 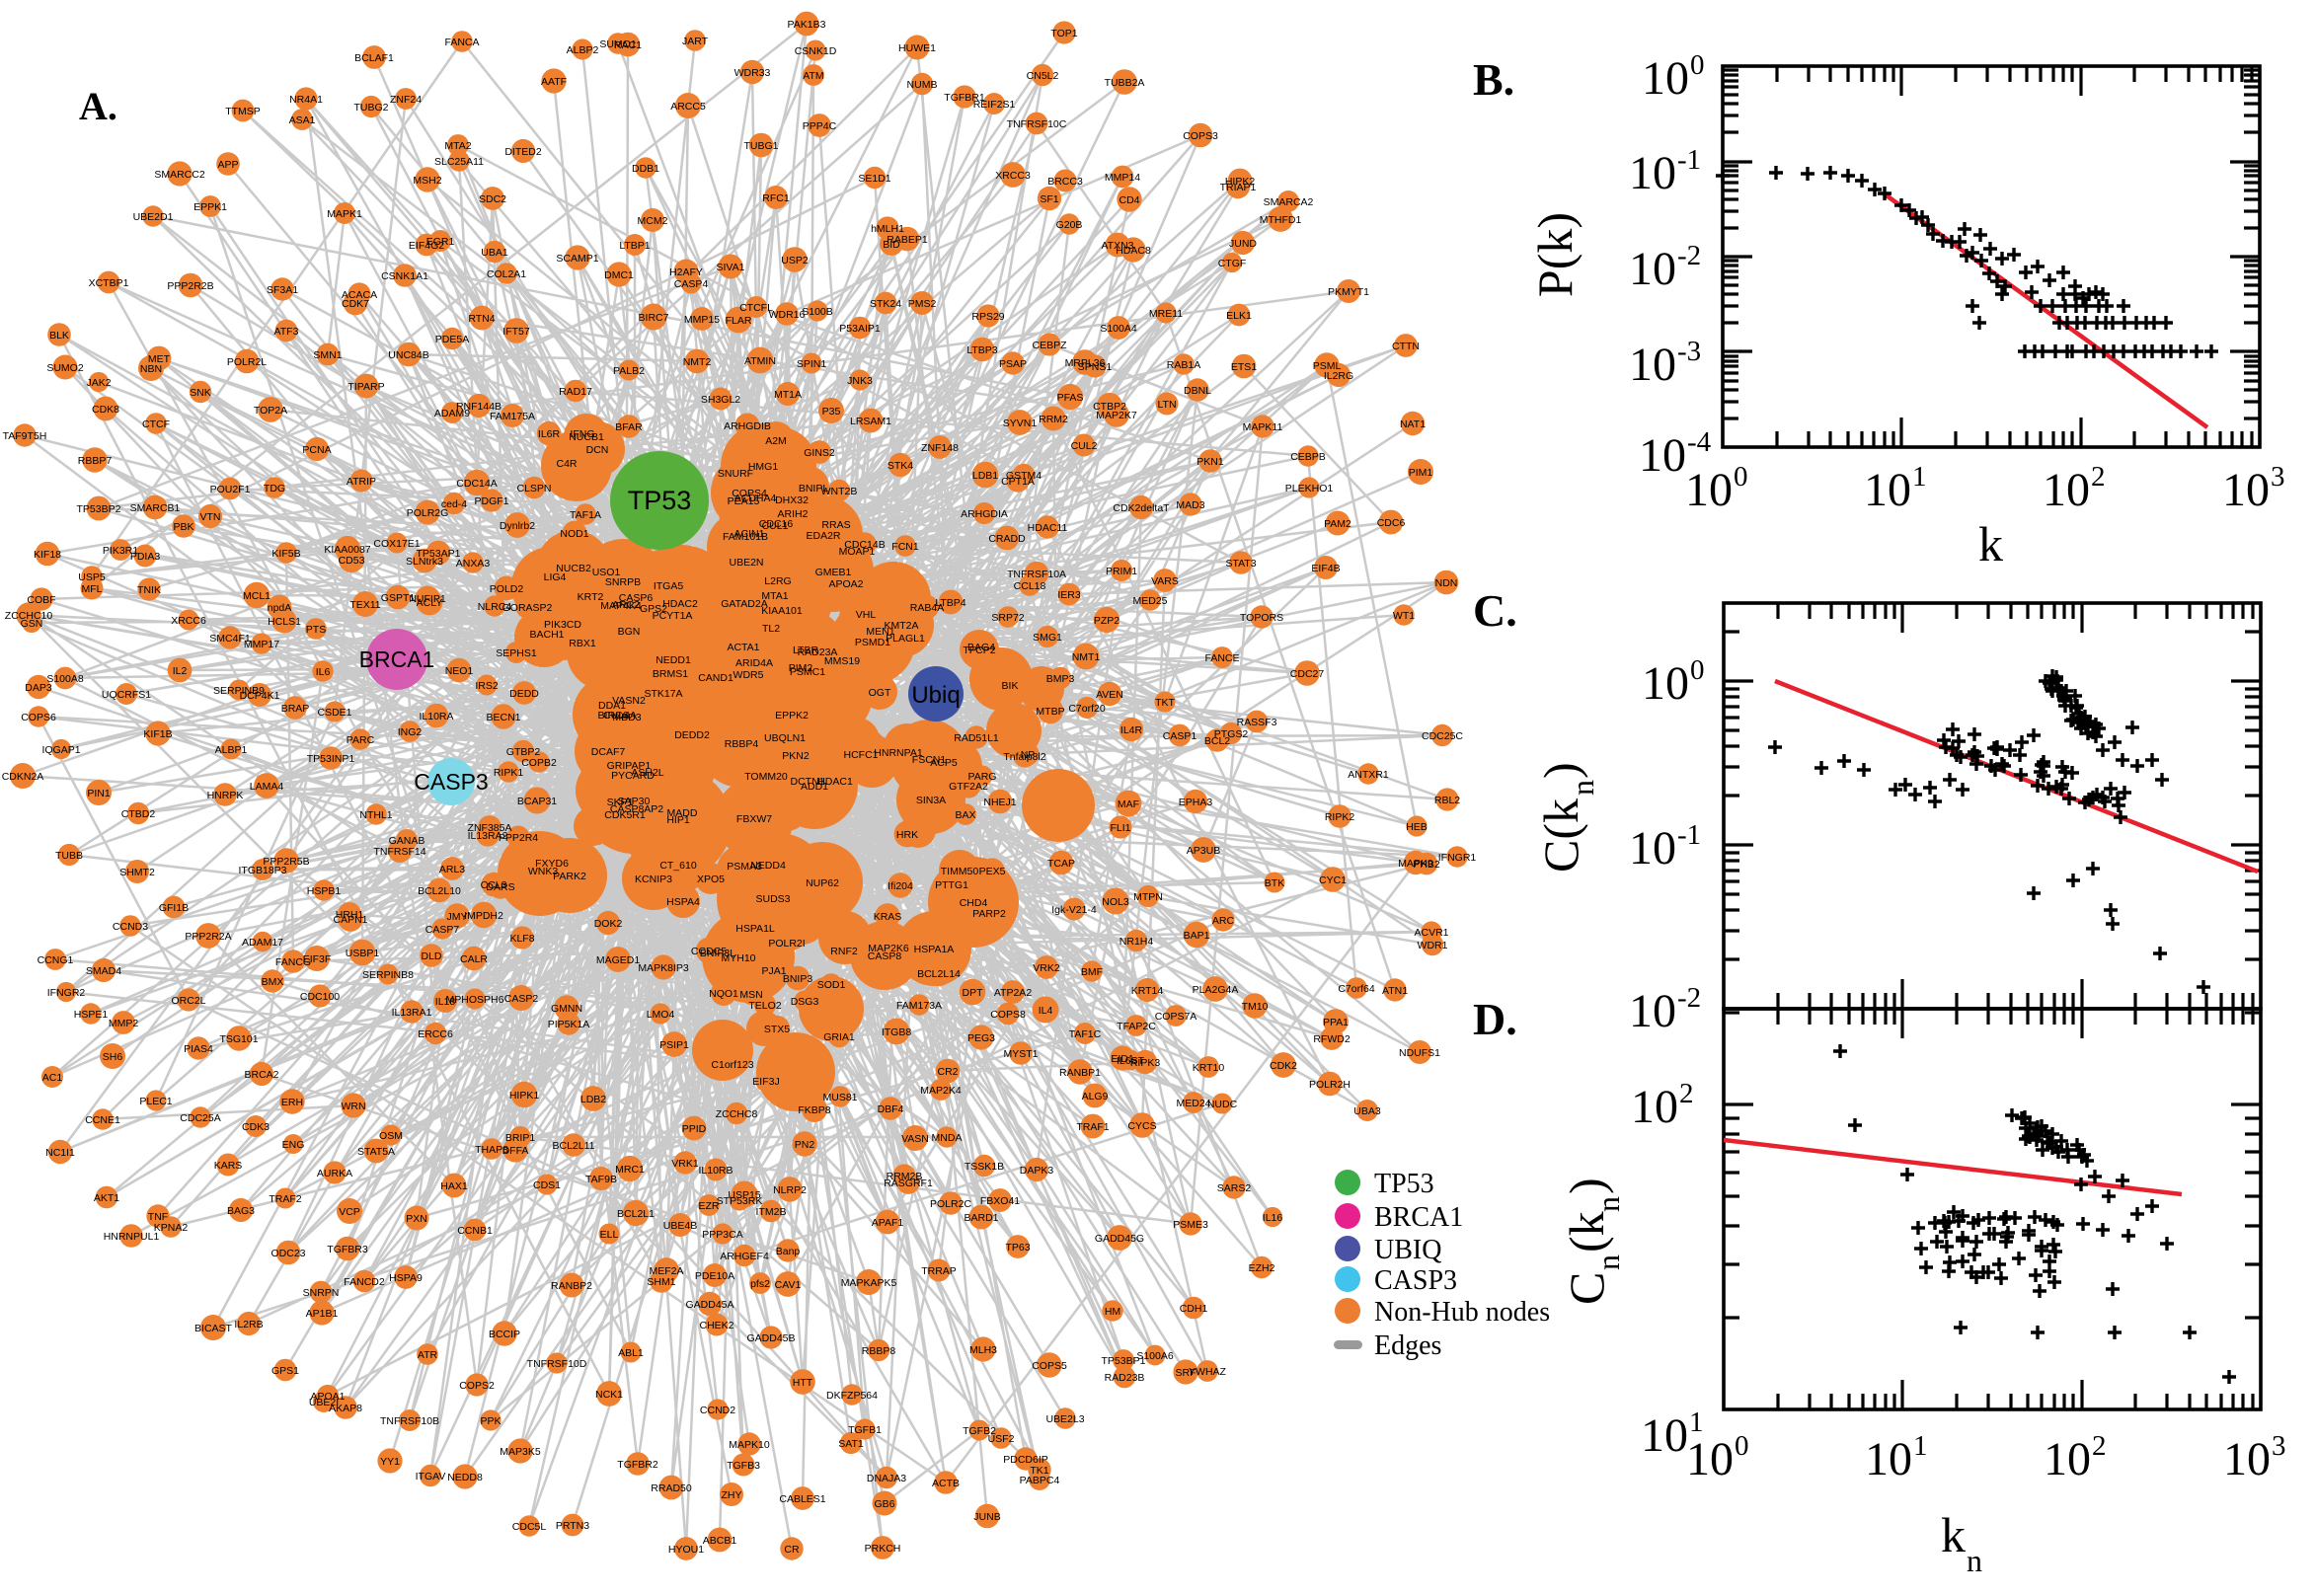 I want to click on svg-text: EIF4B, so click(x=1326, y=568).